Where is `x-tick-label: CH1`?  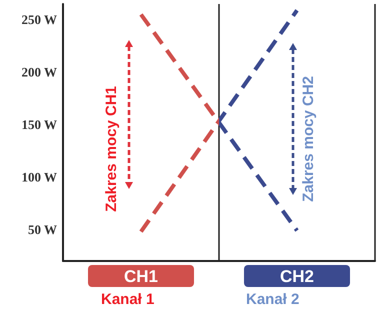
x-tick-label: CH1 is located at coordinates (141, 276).